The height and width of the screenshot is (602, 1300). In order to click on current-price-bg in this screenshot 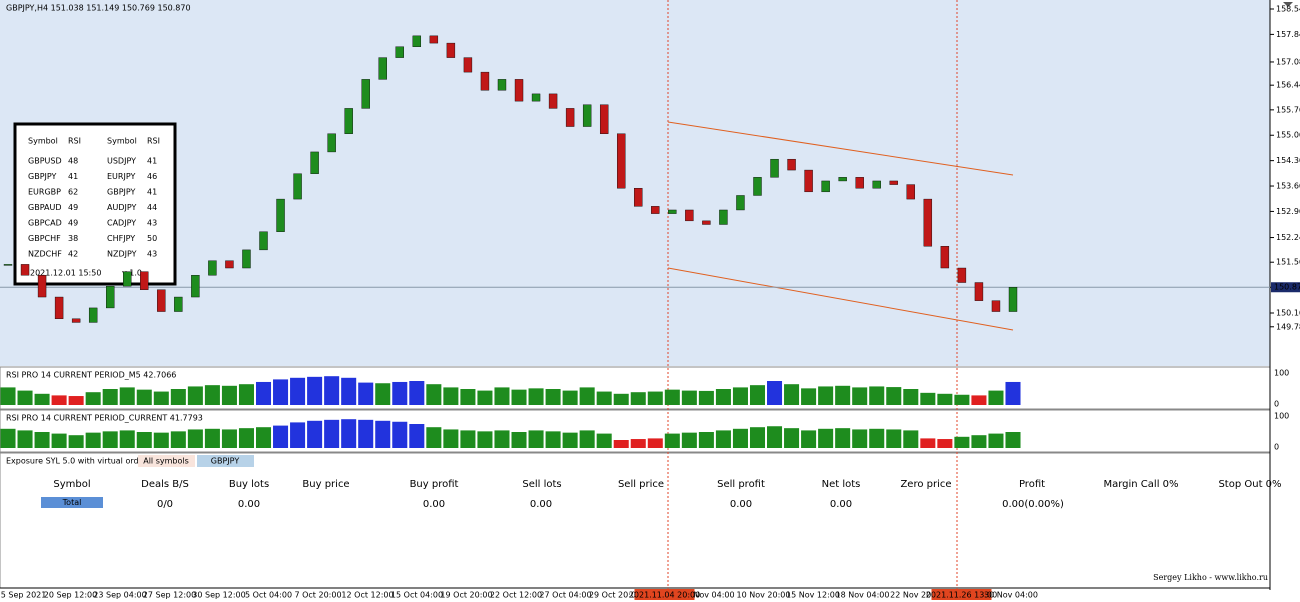, I will do `click(1285, 287)`.